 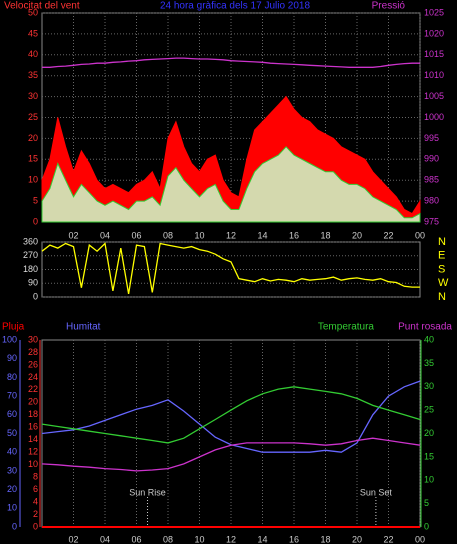 What do you see at coordinates (33, 12) in the screenshot?
I see `y-tick-label: 50` at bounding box center [33, 12].